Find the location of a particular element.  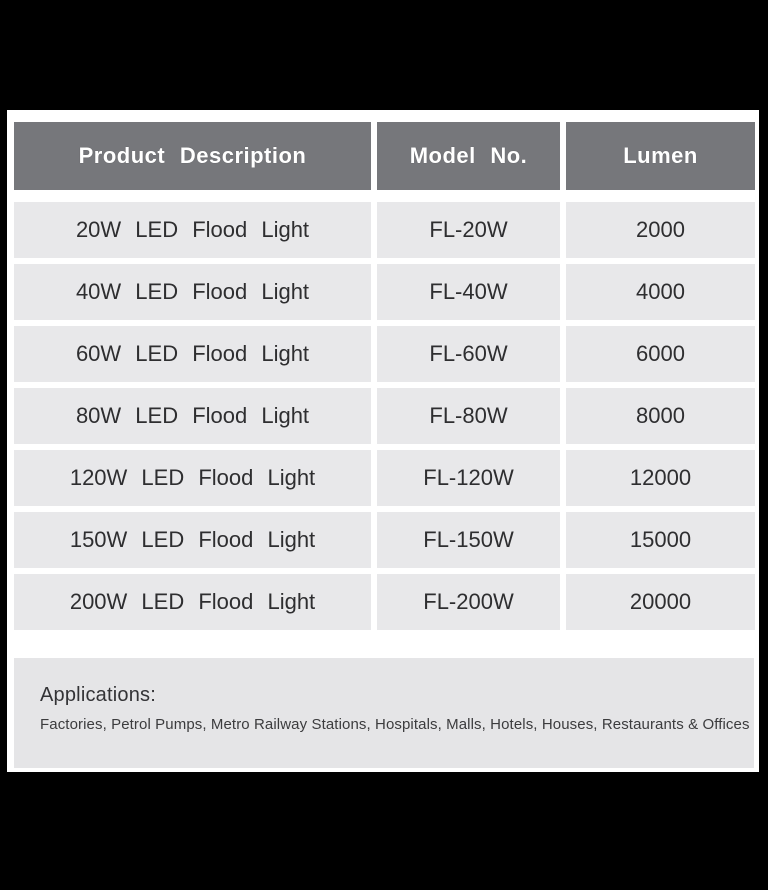

cell-lumen: 20000 is located at coordinates (660, 602).